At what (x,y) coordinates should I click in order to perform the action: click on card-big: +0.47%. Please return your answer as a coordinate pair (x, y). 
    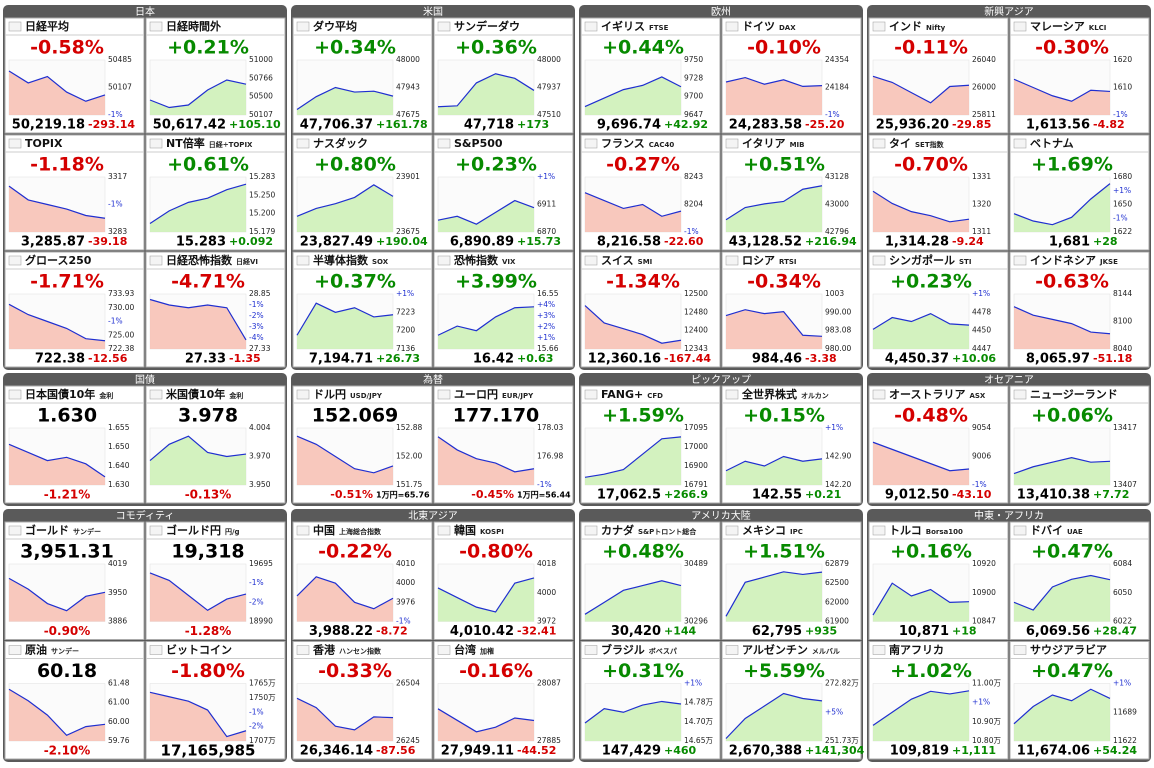
    Looking at the image, I should click on (1072, 671).